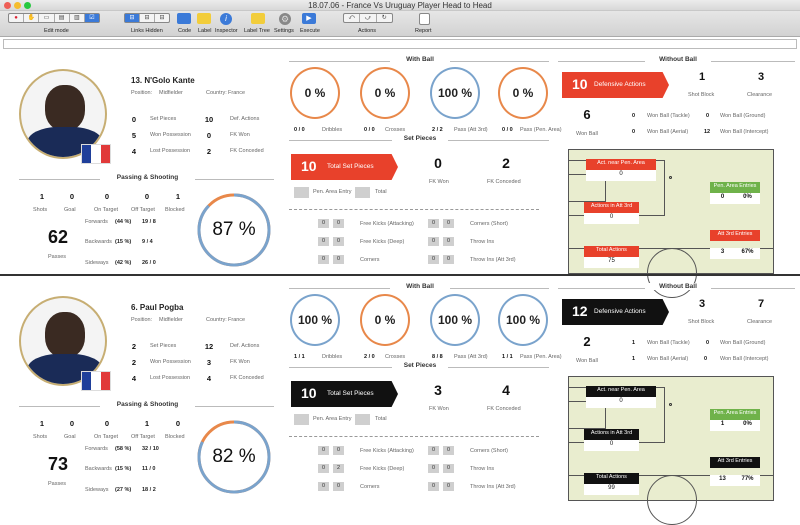 The image size is (800, 525). Describe the element at coordinates (310, 31) in the screenshot. I see `execute-label: Execute` at that location.